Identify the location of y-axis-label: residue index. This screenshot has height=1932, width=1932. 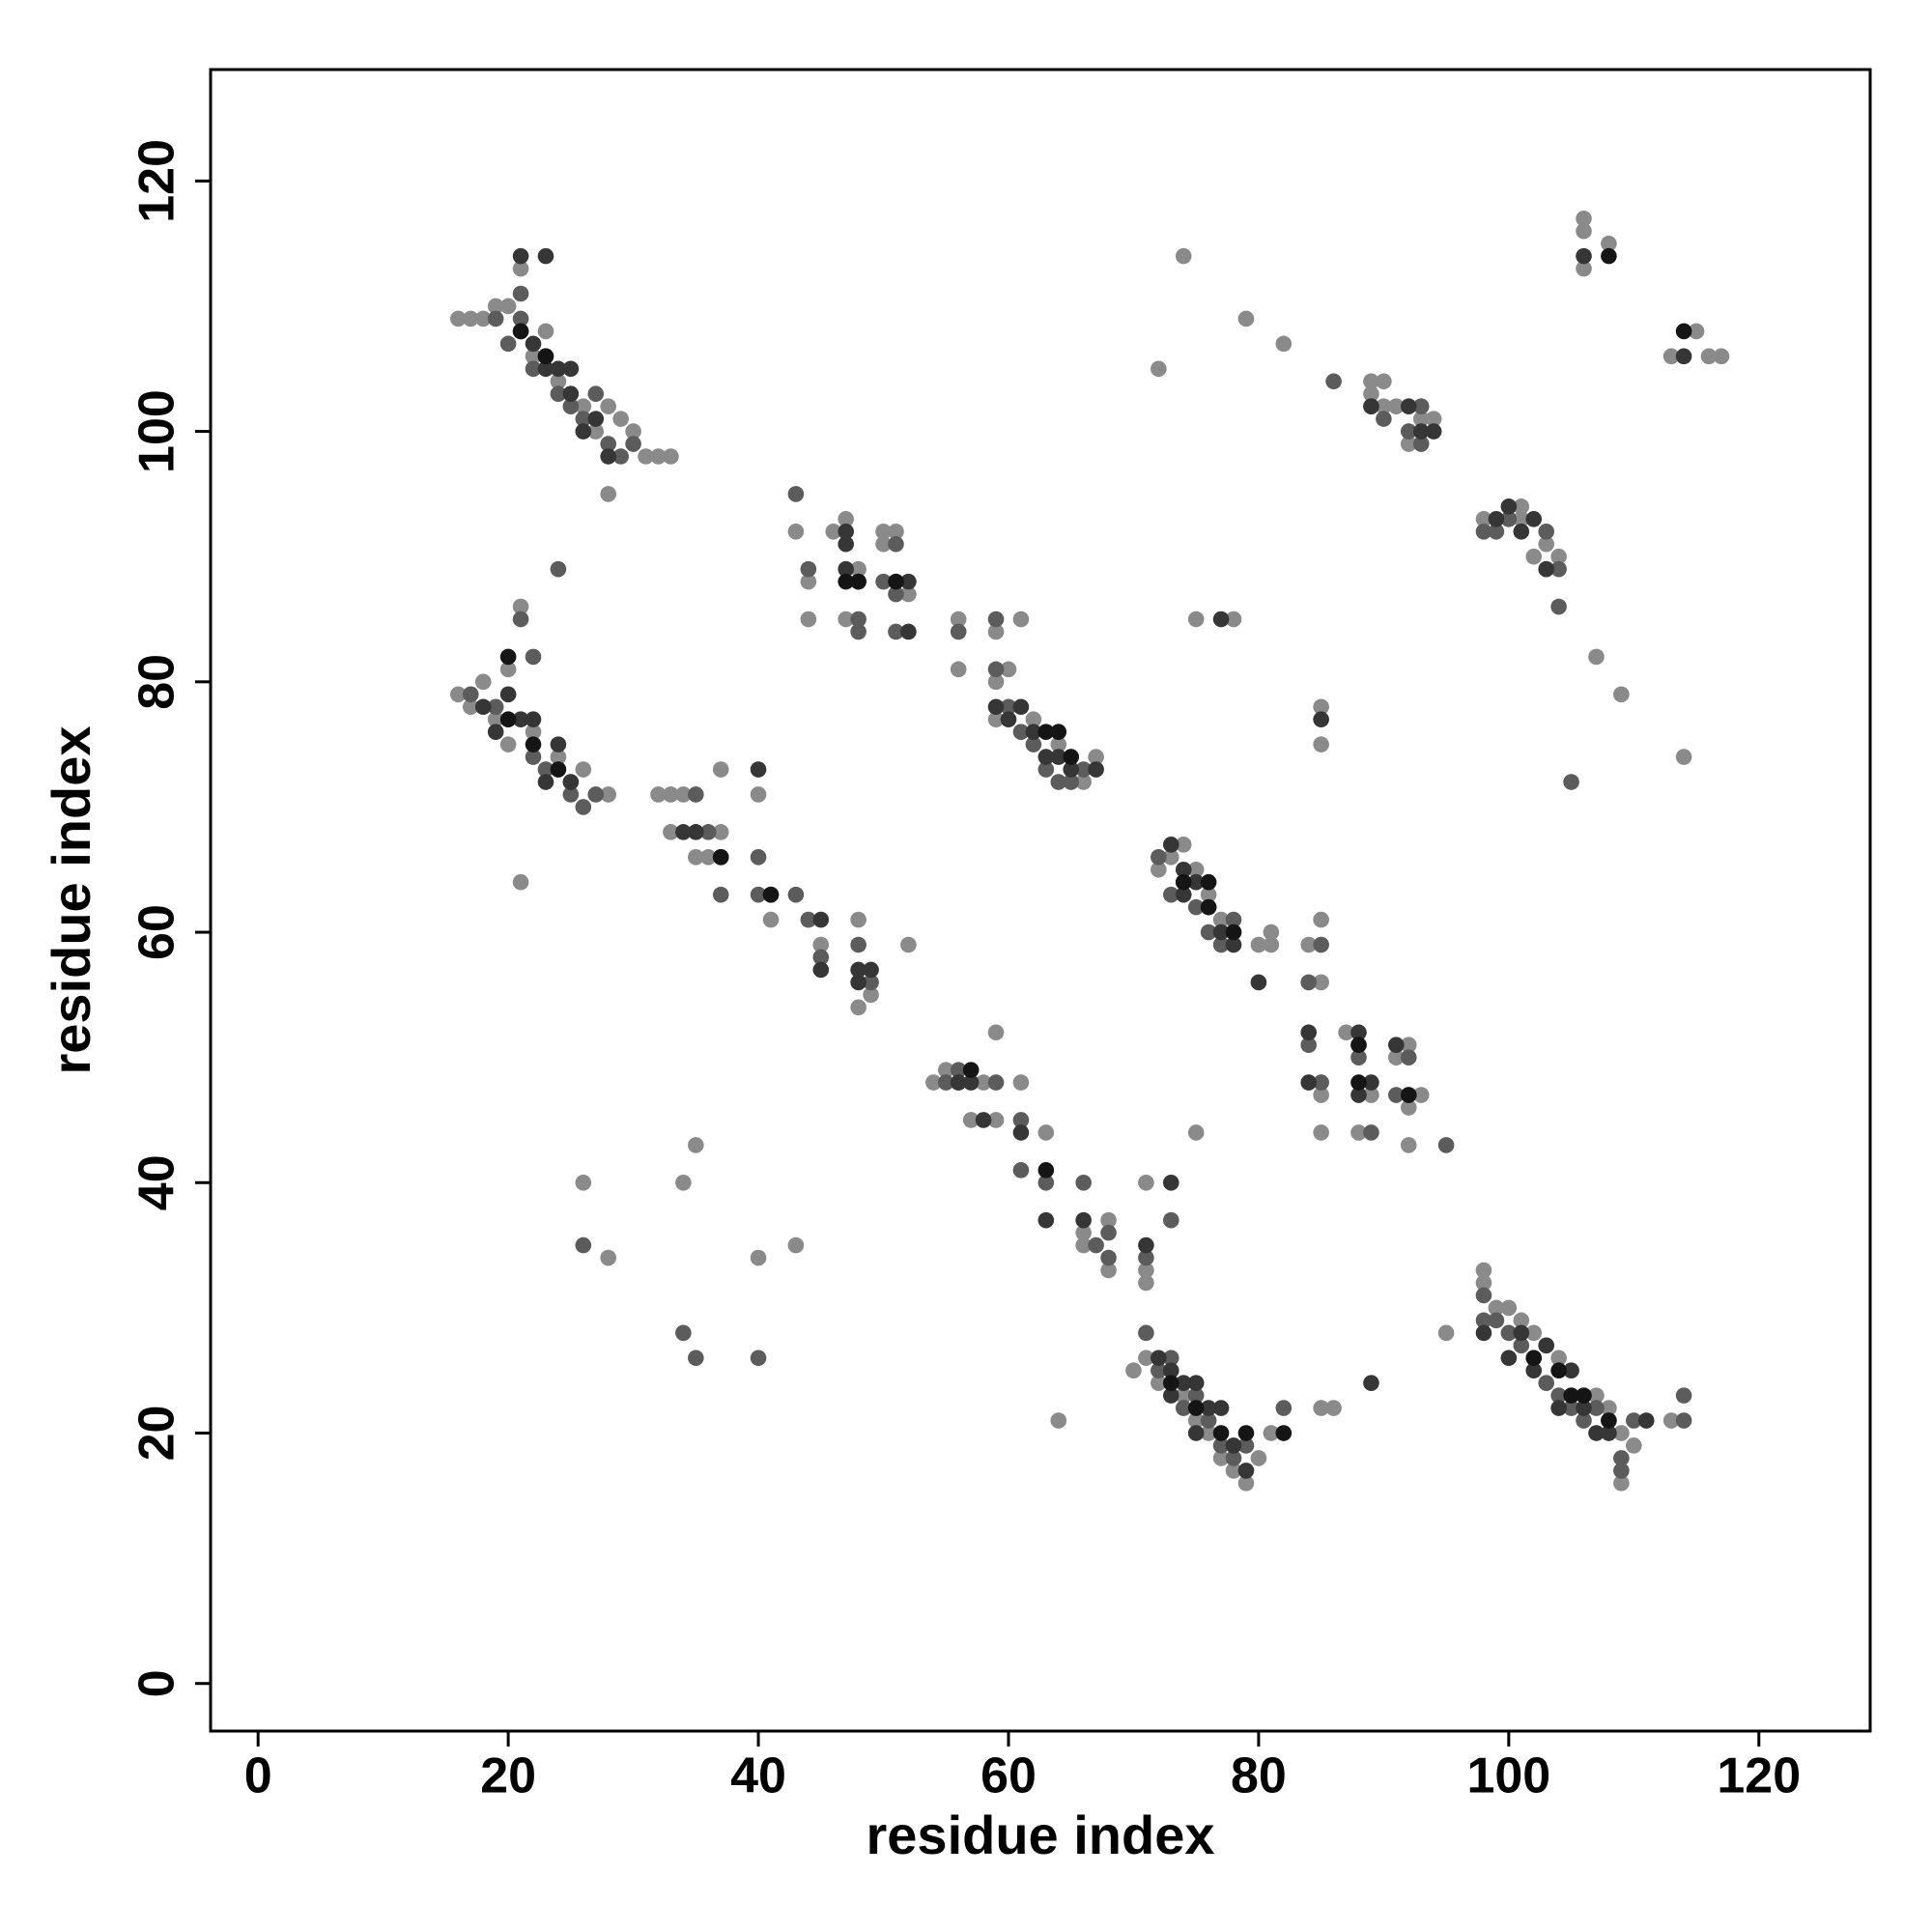
(71, 899).